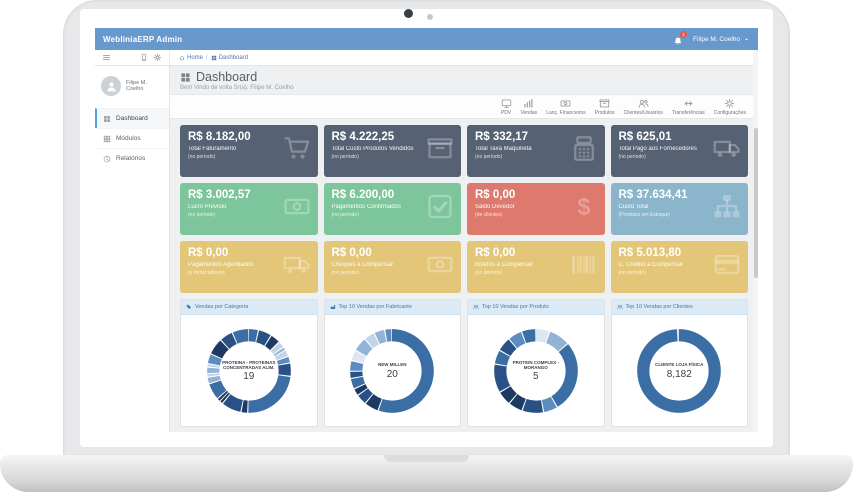 This screenshot has height=492, width=853. Describe the element at coordinates (604, 103) in the screenshot. I see `box-icon` at that location.